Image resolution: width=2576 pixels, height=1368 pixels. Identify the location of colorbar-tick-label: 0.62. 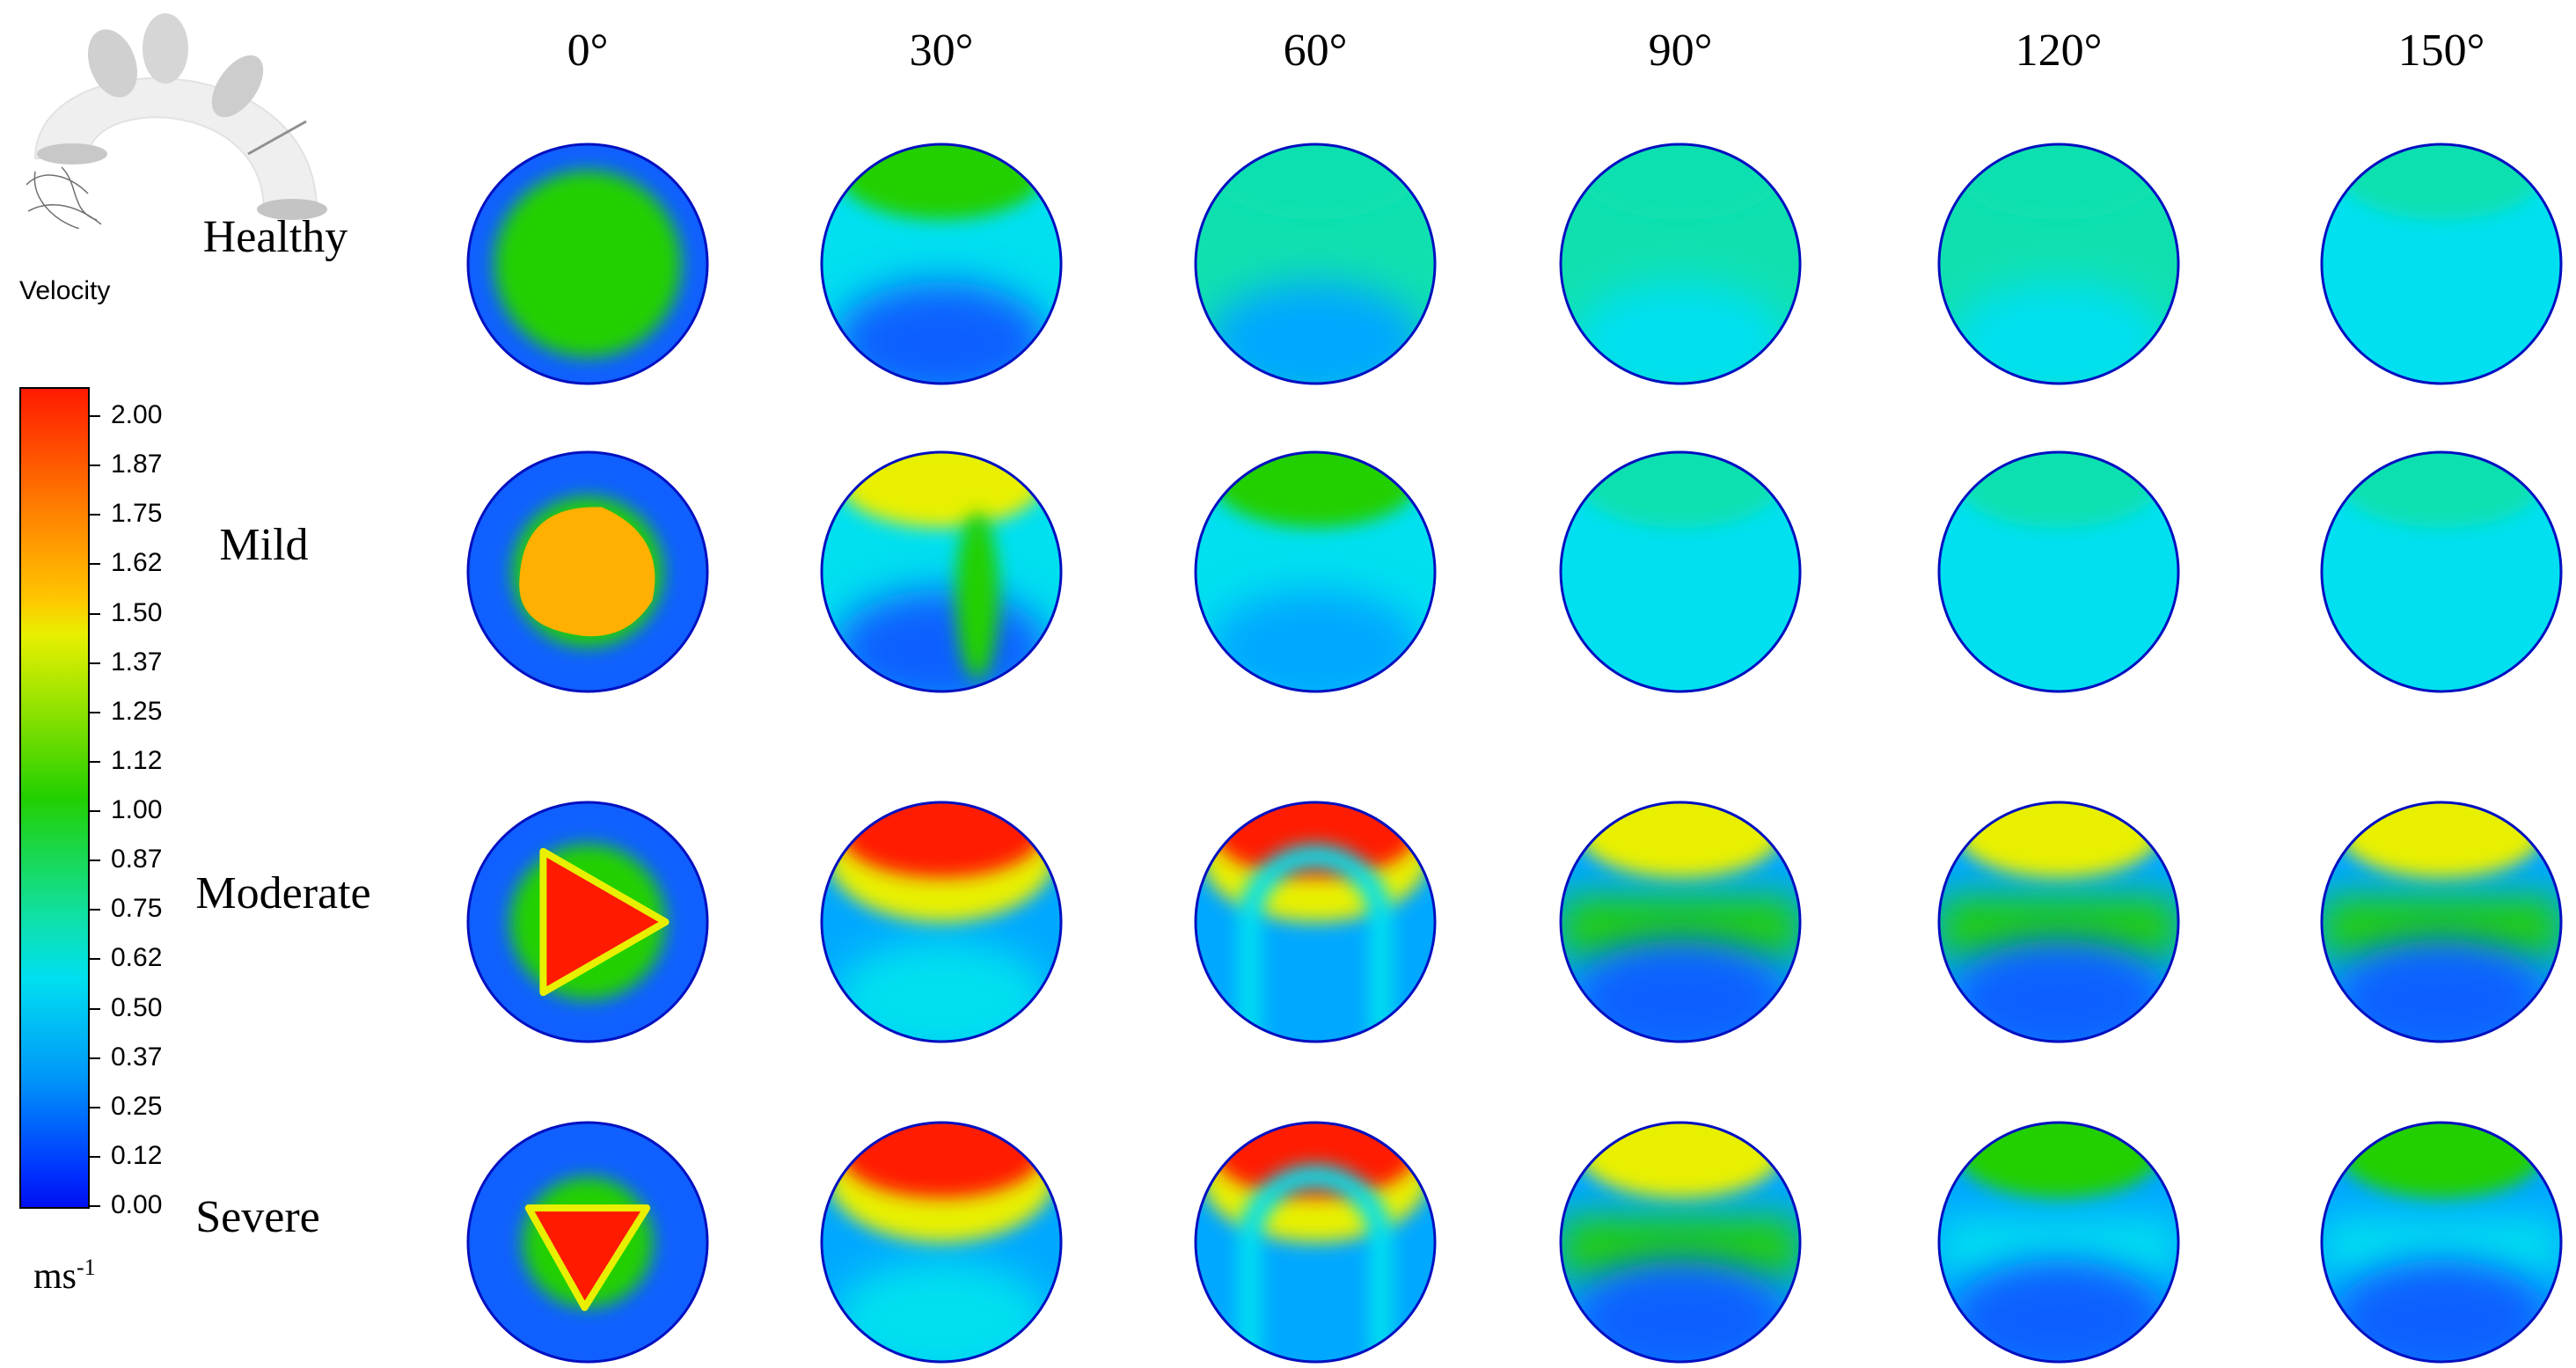
(137, 958).